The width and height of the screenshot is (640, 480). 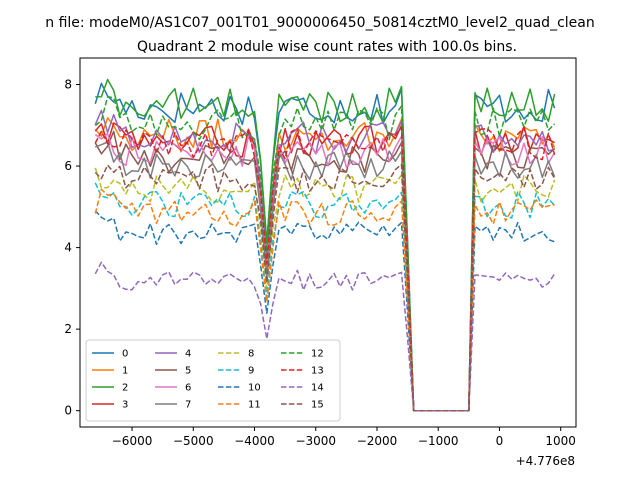 What do you see at coordinates (132, 441) in the screenshot?
I see `x-tick-label: −6000` at bounding box center [132, 441].